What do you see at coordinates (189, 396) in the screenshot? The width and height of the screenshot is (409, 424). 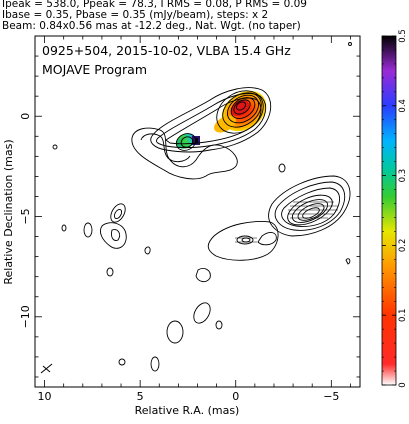 I see `x-axis-tick-labels: 10 5 0 −5` at bounding box center [189, 396].